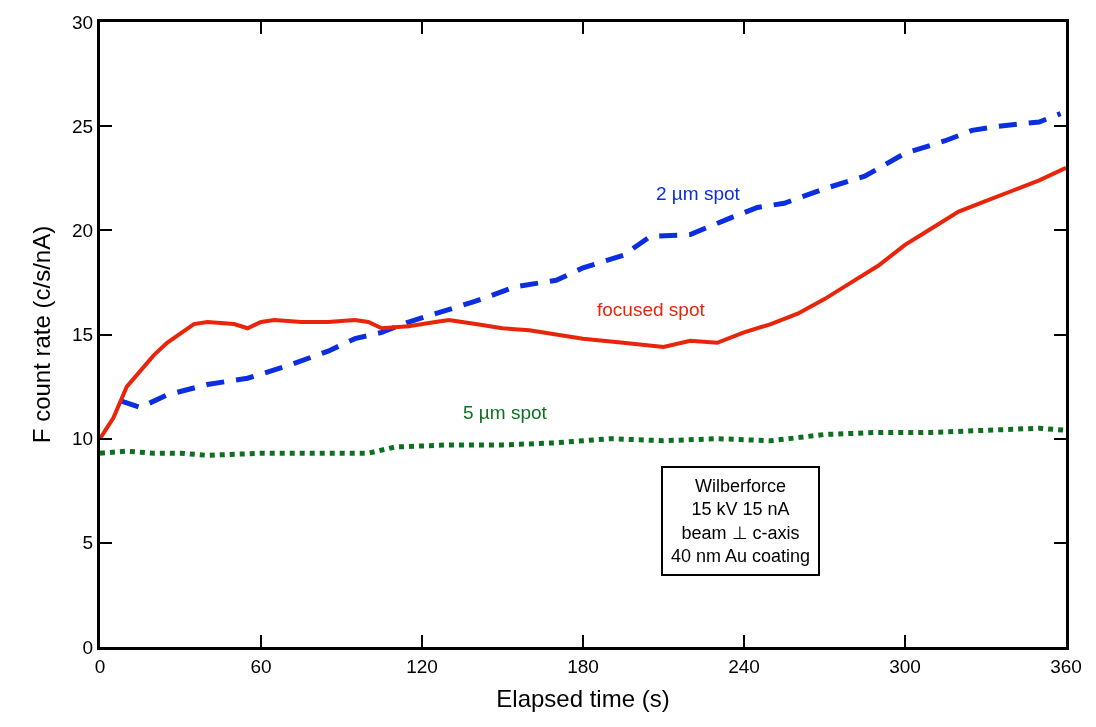 The image size is (1096, 727). Describe the element at coordinates (83, 439) in the screenshot. I see `y-tick-label: 10` at that location.